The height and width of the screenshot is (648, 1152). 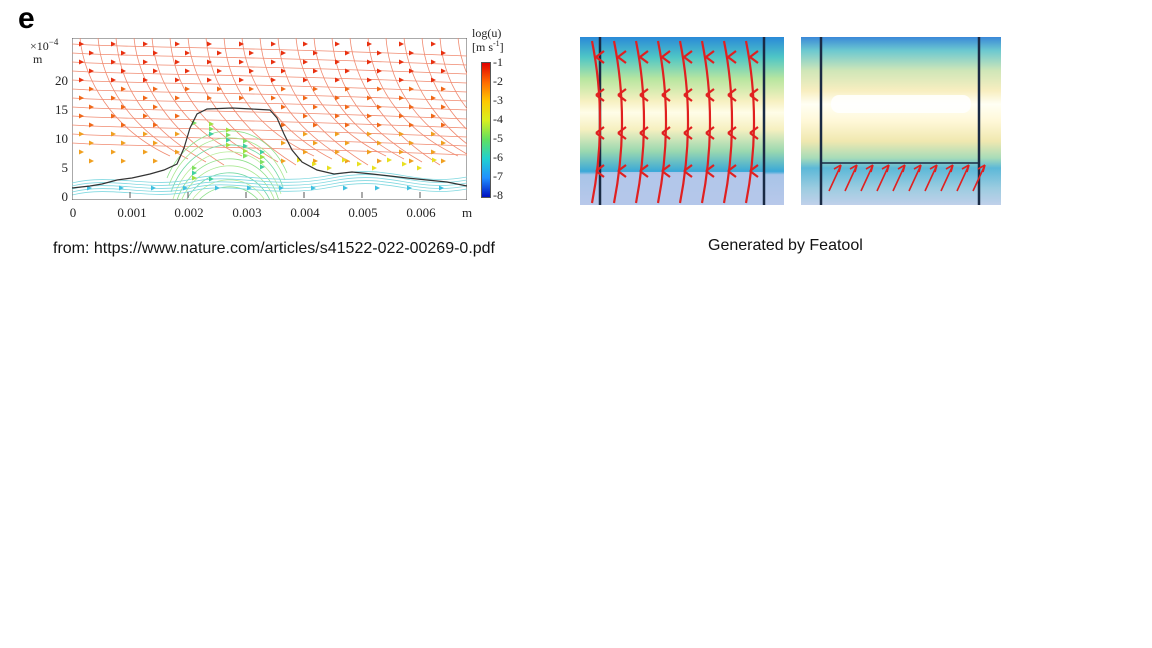 What do you see at coordinates (785, 245) in the screenshot?
I see `featool-caption: Generated by Featool` at bounding box center [785, 245].